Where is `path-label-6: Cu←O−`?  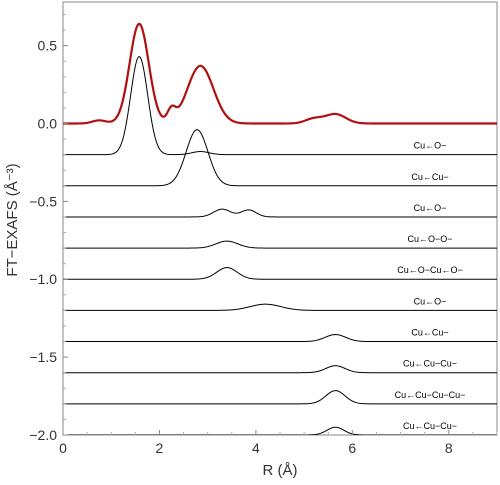
path-label-6: Cu←O− is located at coordinates (430, 301).